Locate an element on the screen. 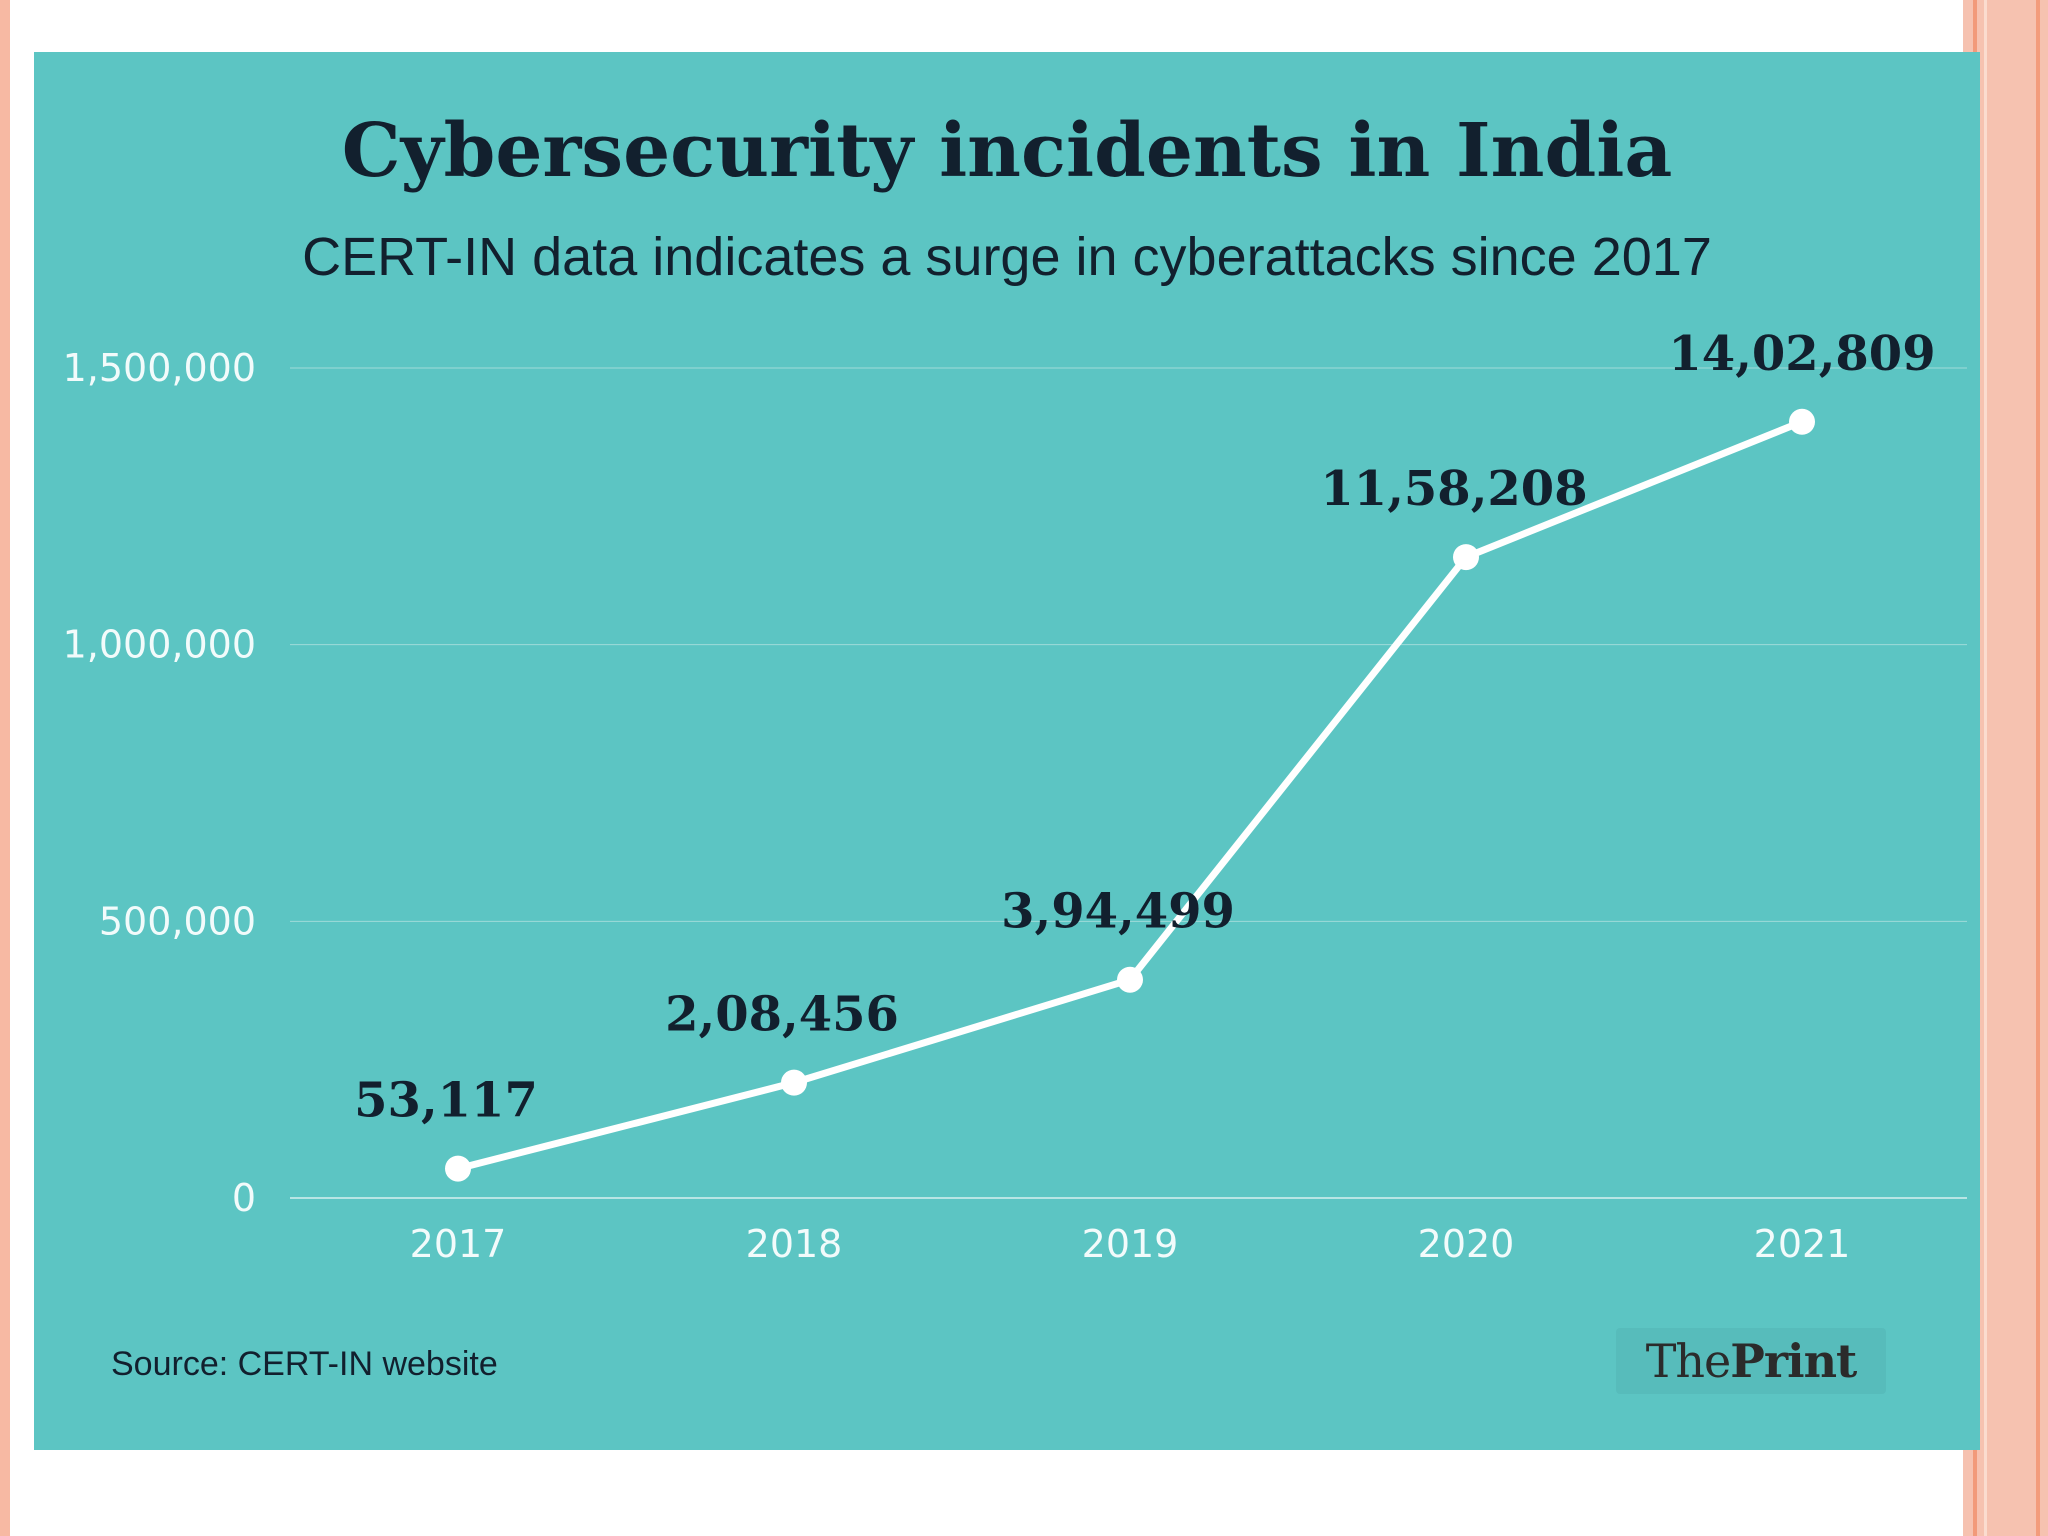  x-tick-label: 2020 is located at coordinates (1466, 1244).